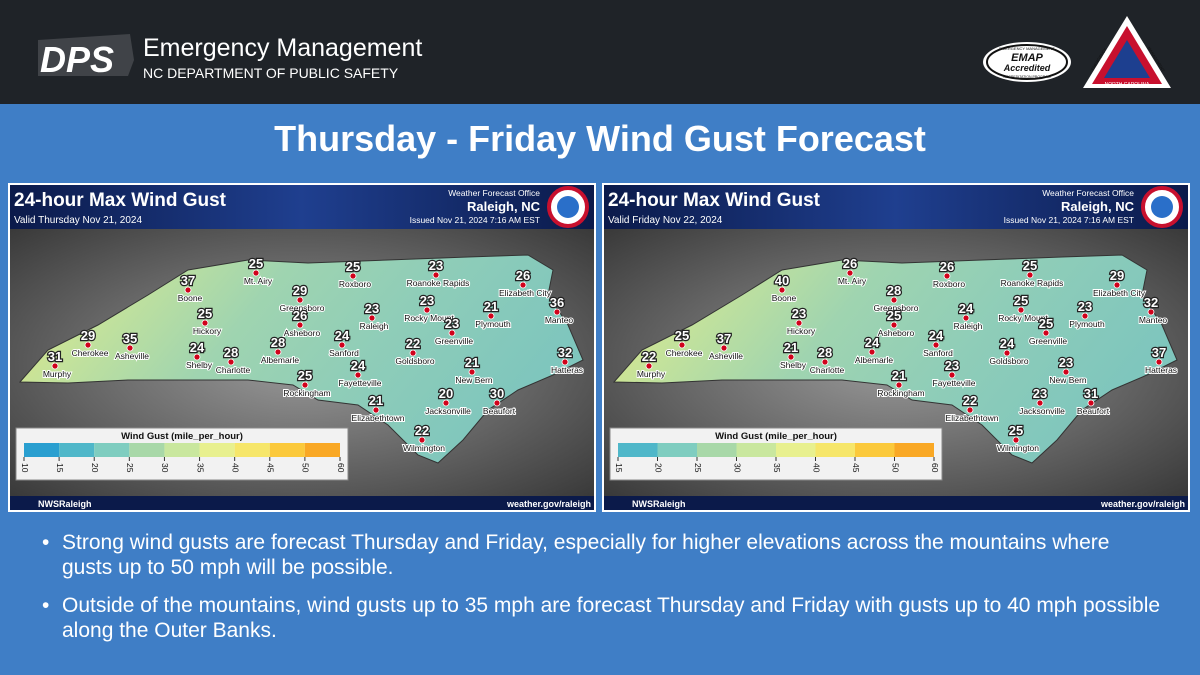  Describe the element at coordinates (827, 370) in the screenshot. I see `city-name: Charlotte` at that location.